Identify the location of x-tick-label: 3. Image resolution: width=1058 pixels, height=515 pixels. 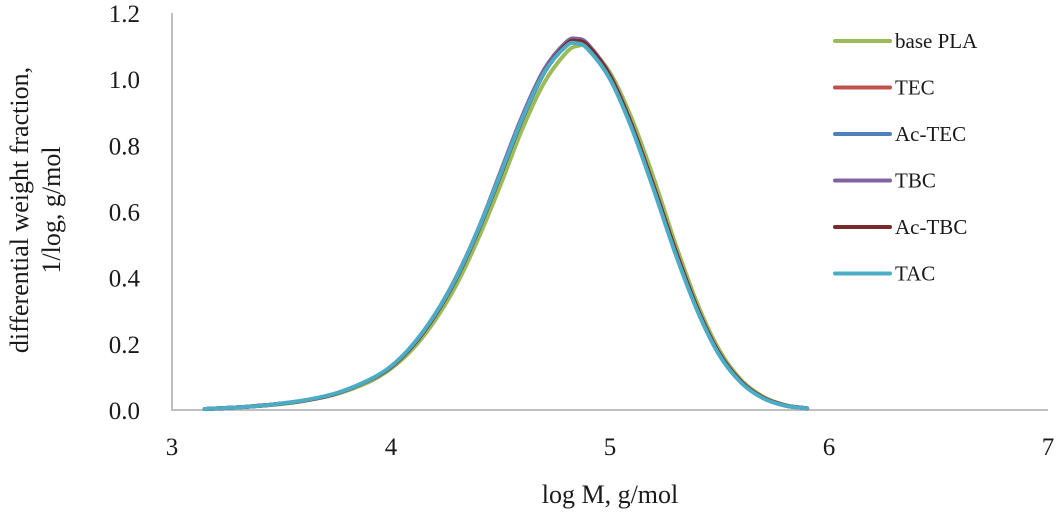
(172, 447).